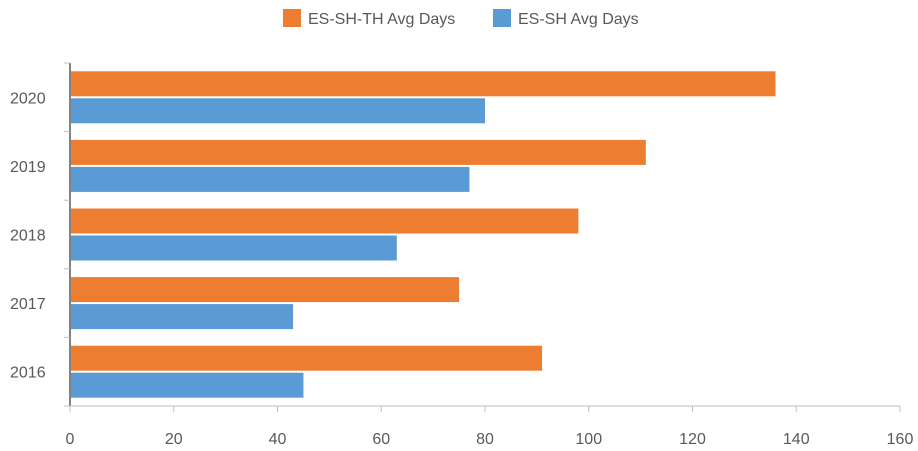  I want to click on bar-es-sh-th-2018, so click(325, 221).